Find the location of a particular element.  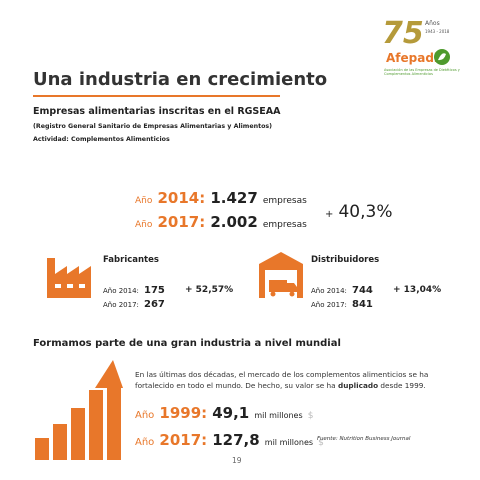

row-value: 841 is located at coordinates (362, 304).